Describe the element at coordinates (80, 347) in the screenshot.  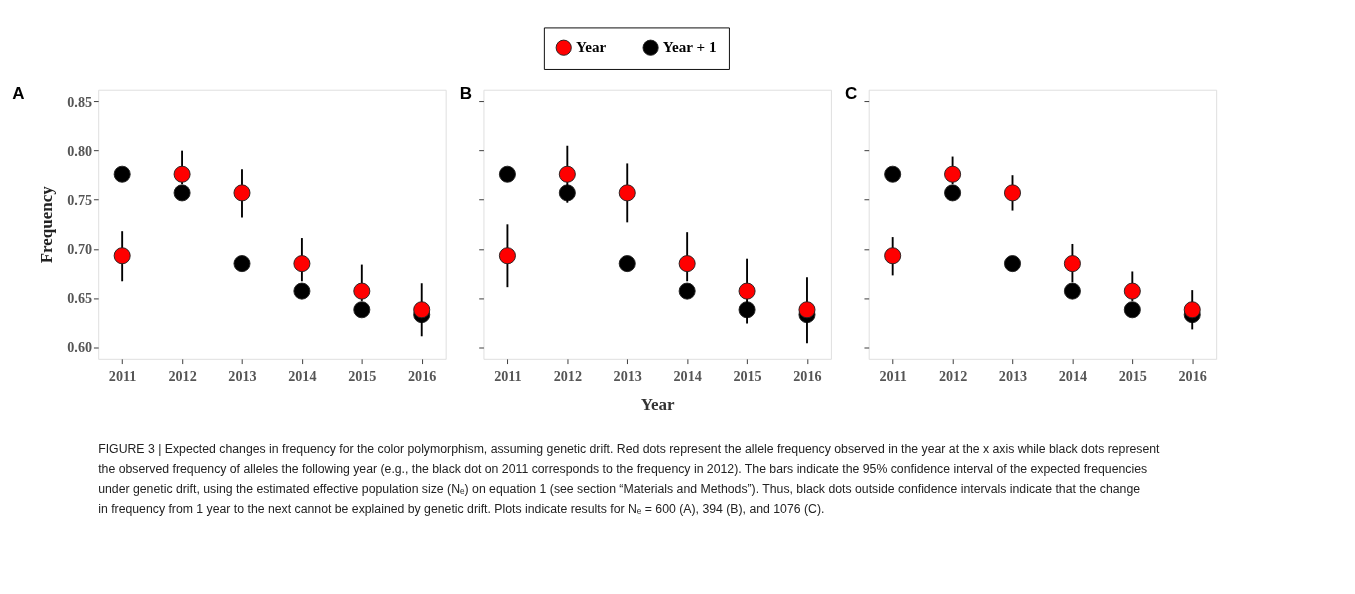
I see `y-tick-label: 0.60` at that location.